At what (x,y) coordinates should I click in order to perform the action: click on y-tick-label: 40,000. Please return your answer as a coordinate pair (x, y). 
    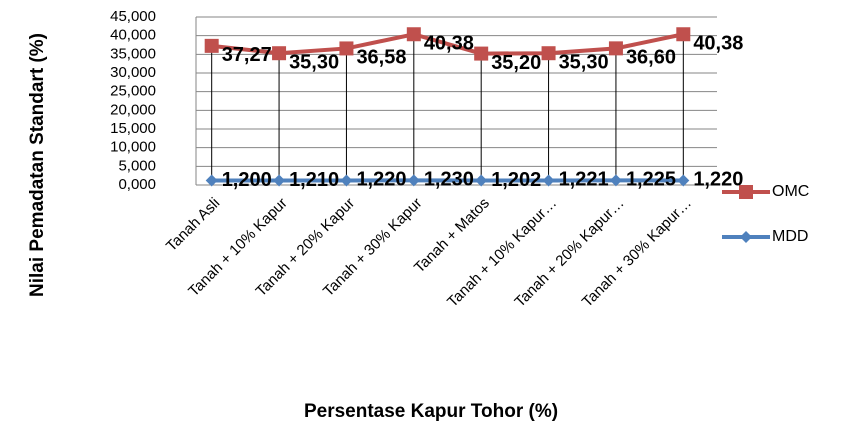
    Looking at the image, I should click on (133, 35).